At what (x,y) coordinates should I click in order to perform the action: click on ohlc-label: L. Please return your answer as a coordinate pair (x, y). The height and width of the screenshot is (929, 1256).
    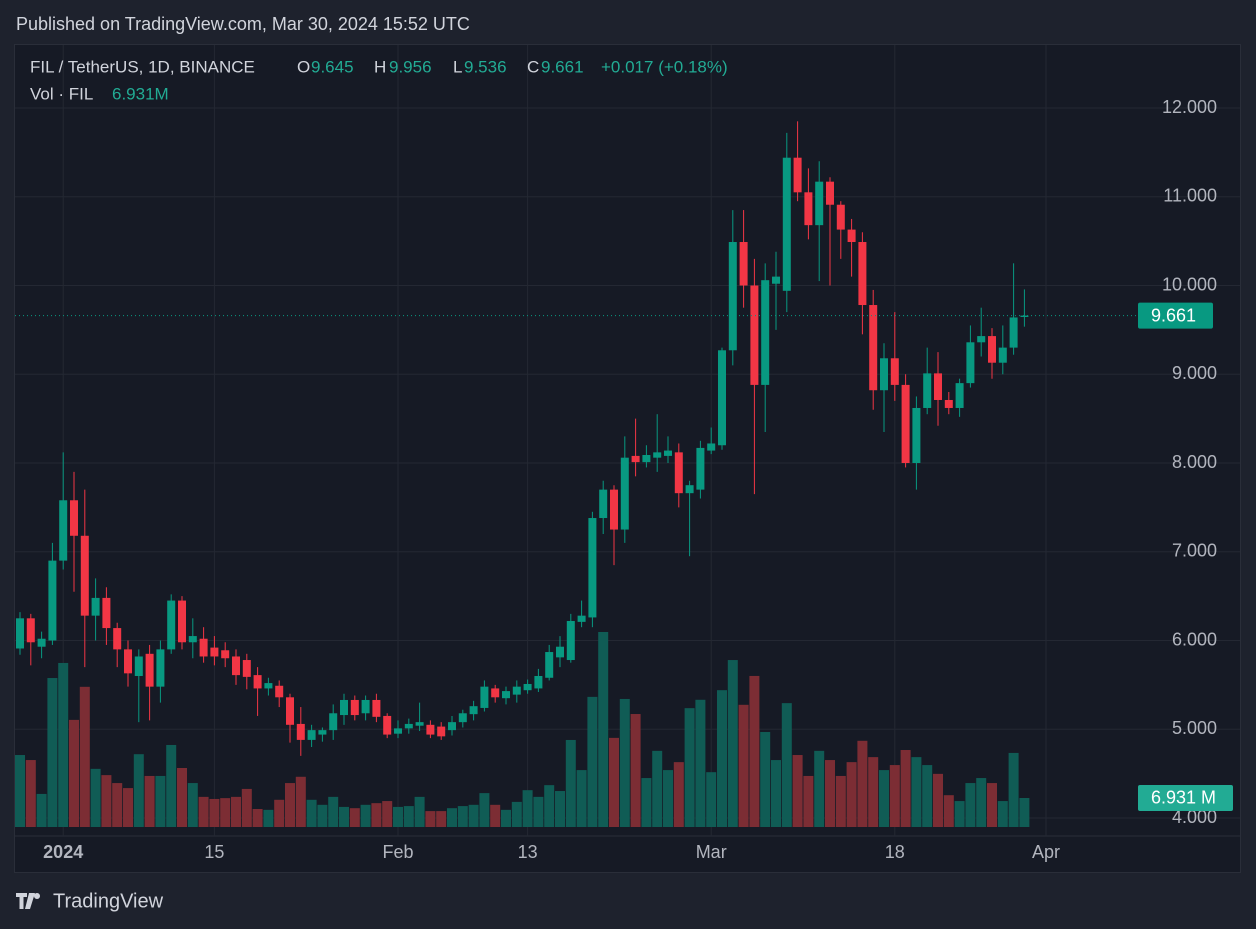
    Looking at the image, I should click on (457, 66).